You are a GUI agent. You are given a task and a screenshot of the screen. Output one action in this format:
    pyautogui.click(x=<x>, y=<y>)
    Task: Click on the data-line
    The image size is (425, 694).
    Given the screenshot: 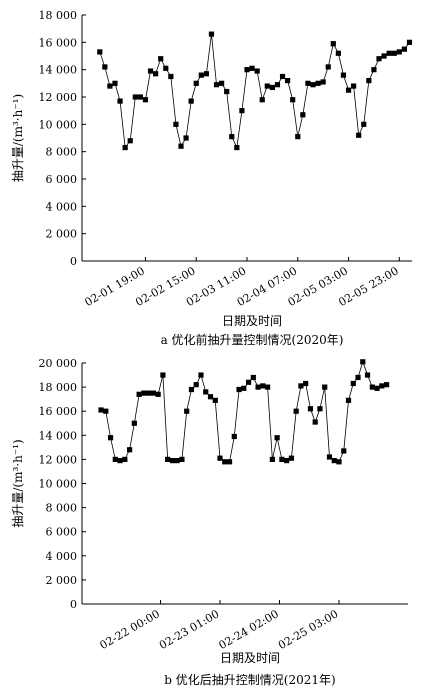 What is the action you would take?
    pyautogui.click(x=254, y=91)
    